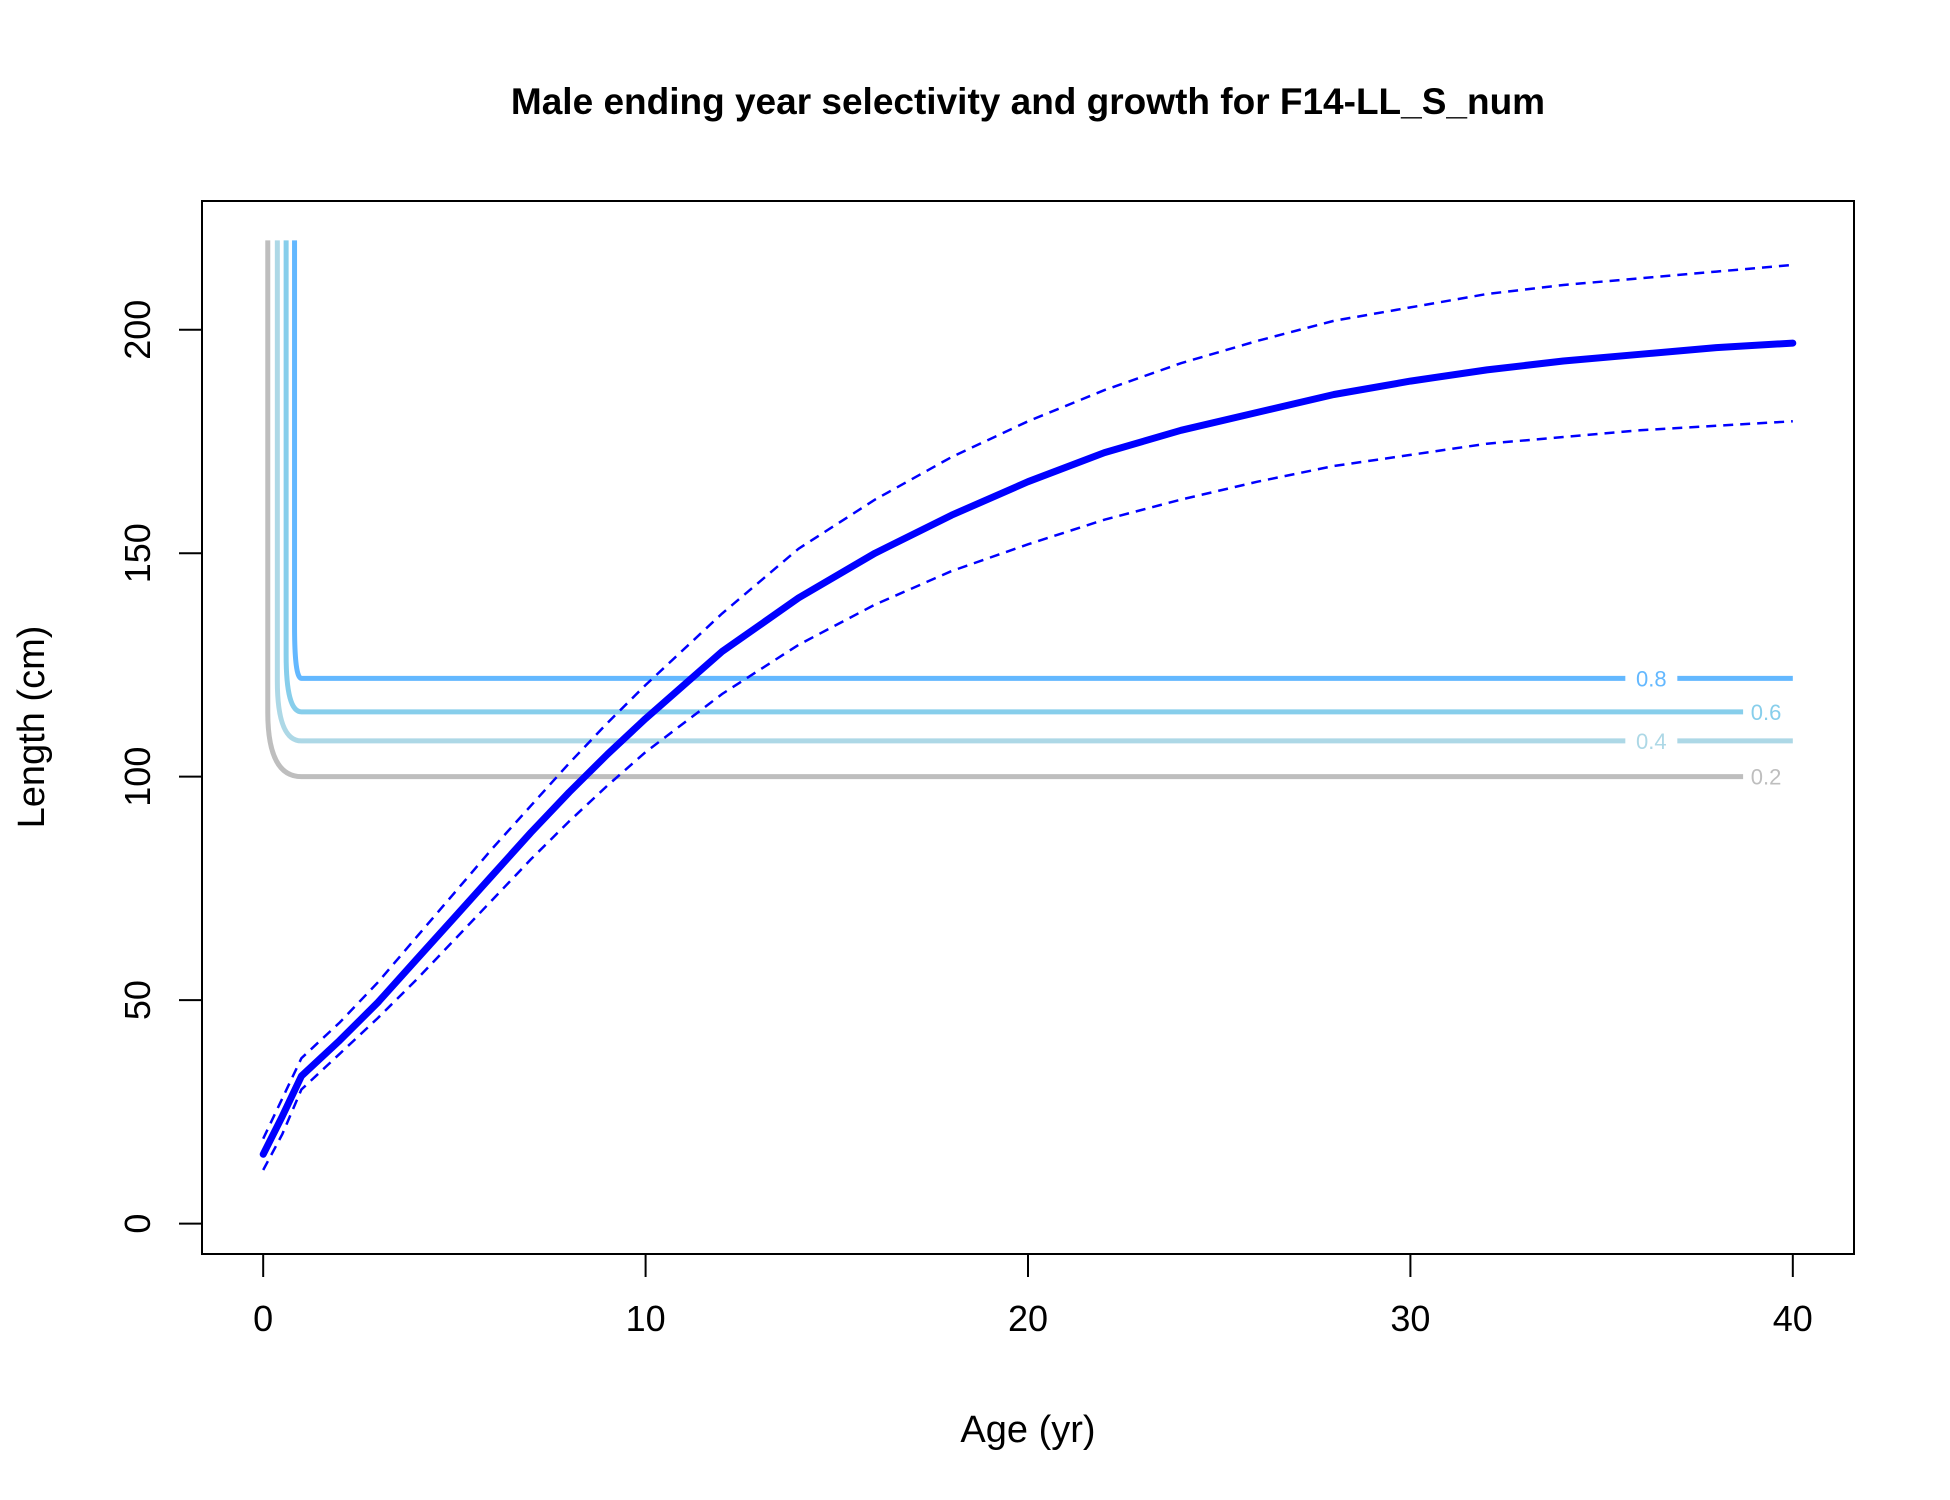 The image size is (1950, 1500). What do you see at coordinates (137, 1224) in the screenshot?
I see `y-tick-label: 0` at bounding box center [137, 1224].